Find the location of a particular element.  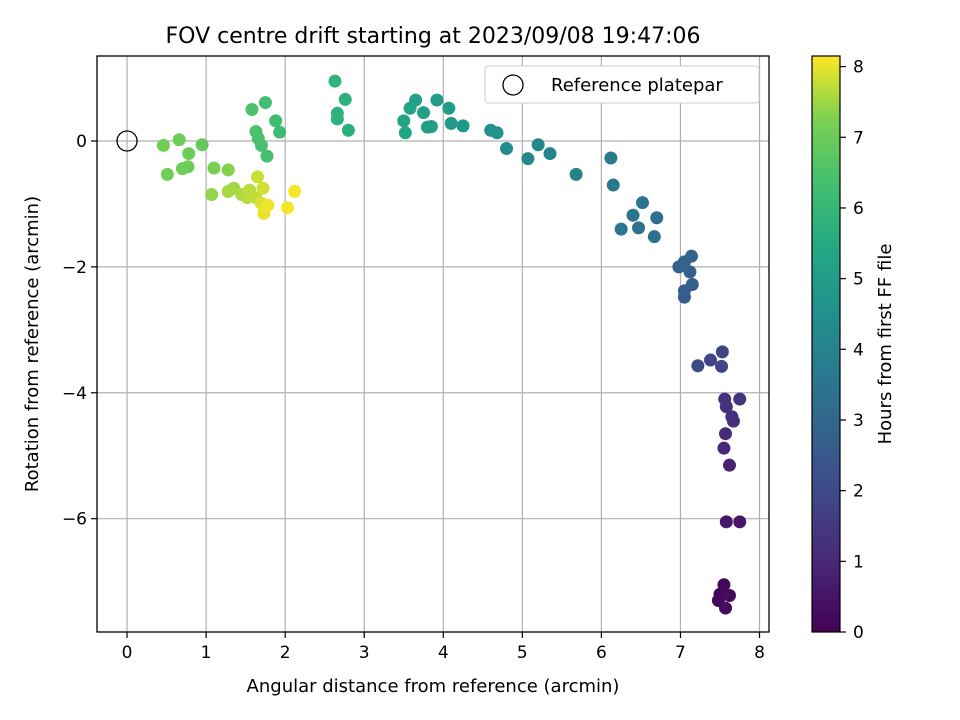

y-tick-label: 0 is located at coordinates (81, 142).